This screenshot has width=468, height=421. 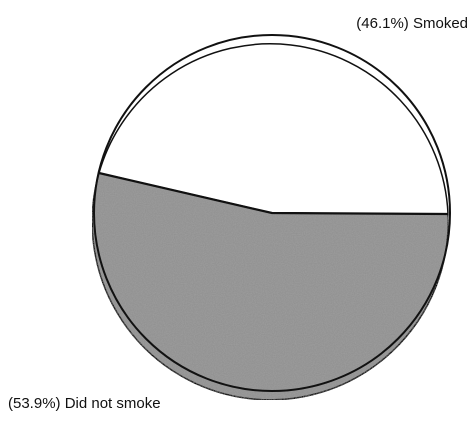 I want to click on slice-label-did-not-smoke: (53.9%) Did not smoke, so click(x=84, y=403).